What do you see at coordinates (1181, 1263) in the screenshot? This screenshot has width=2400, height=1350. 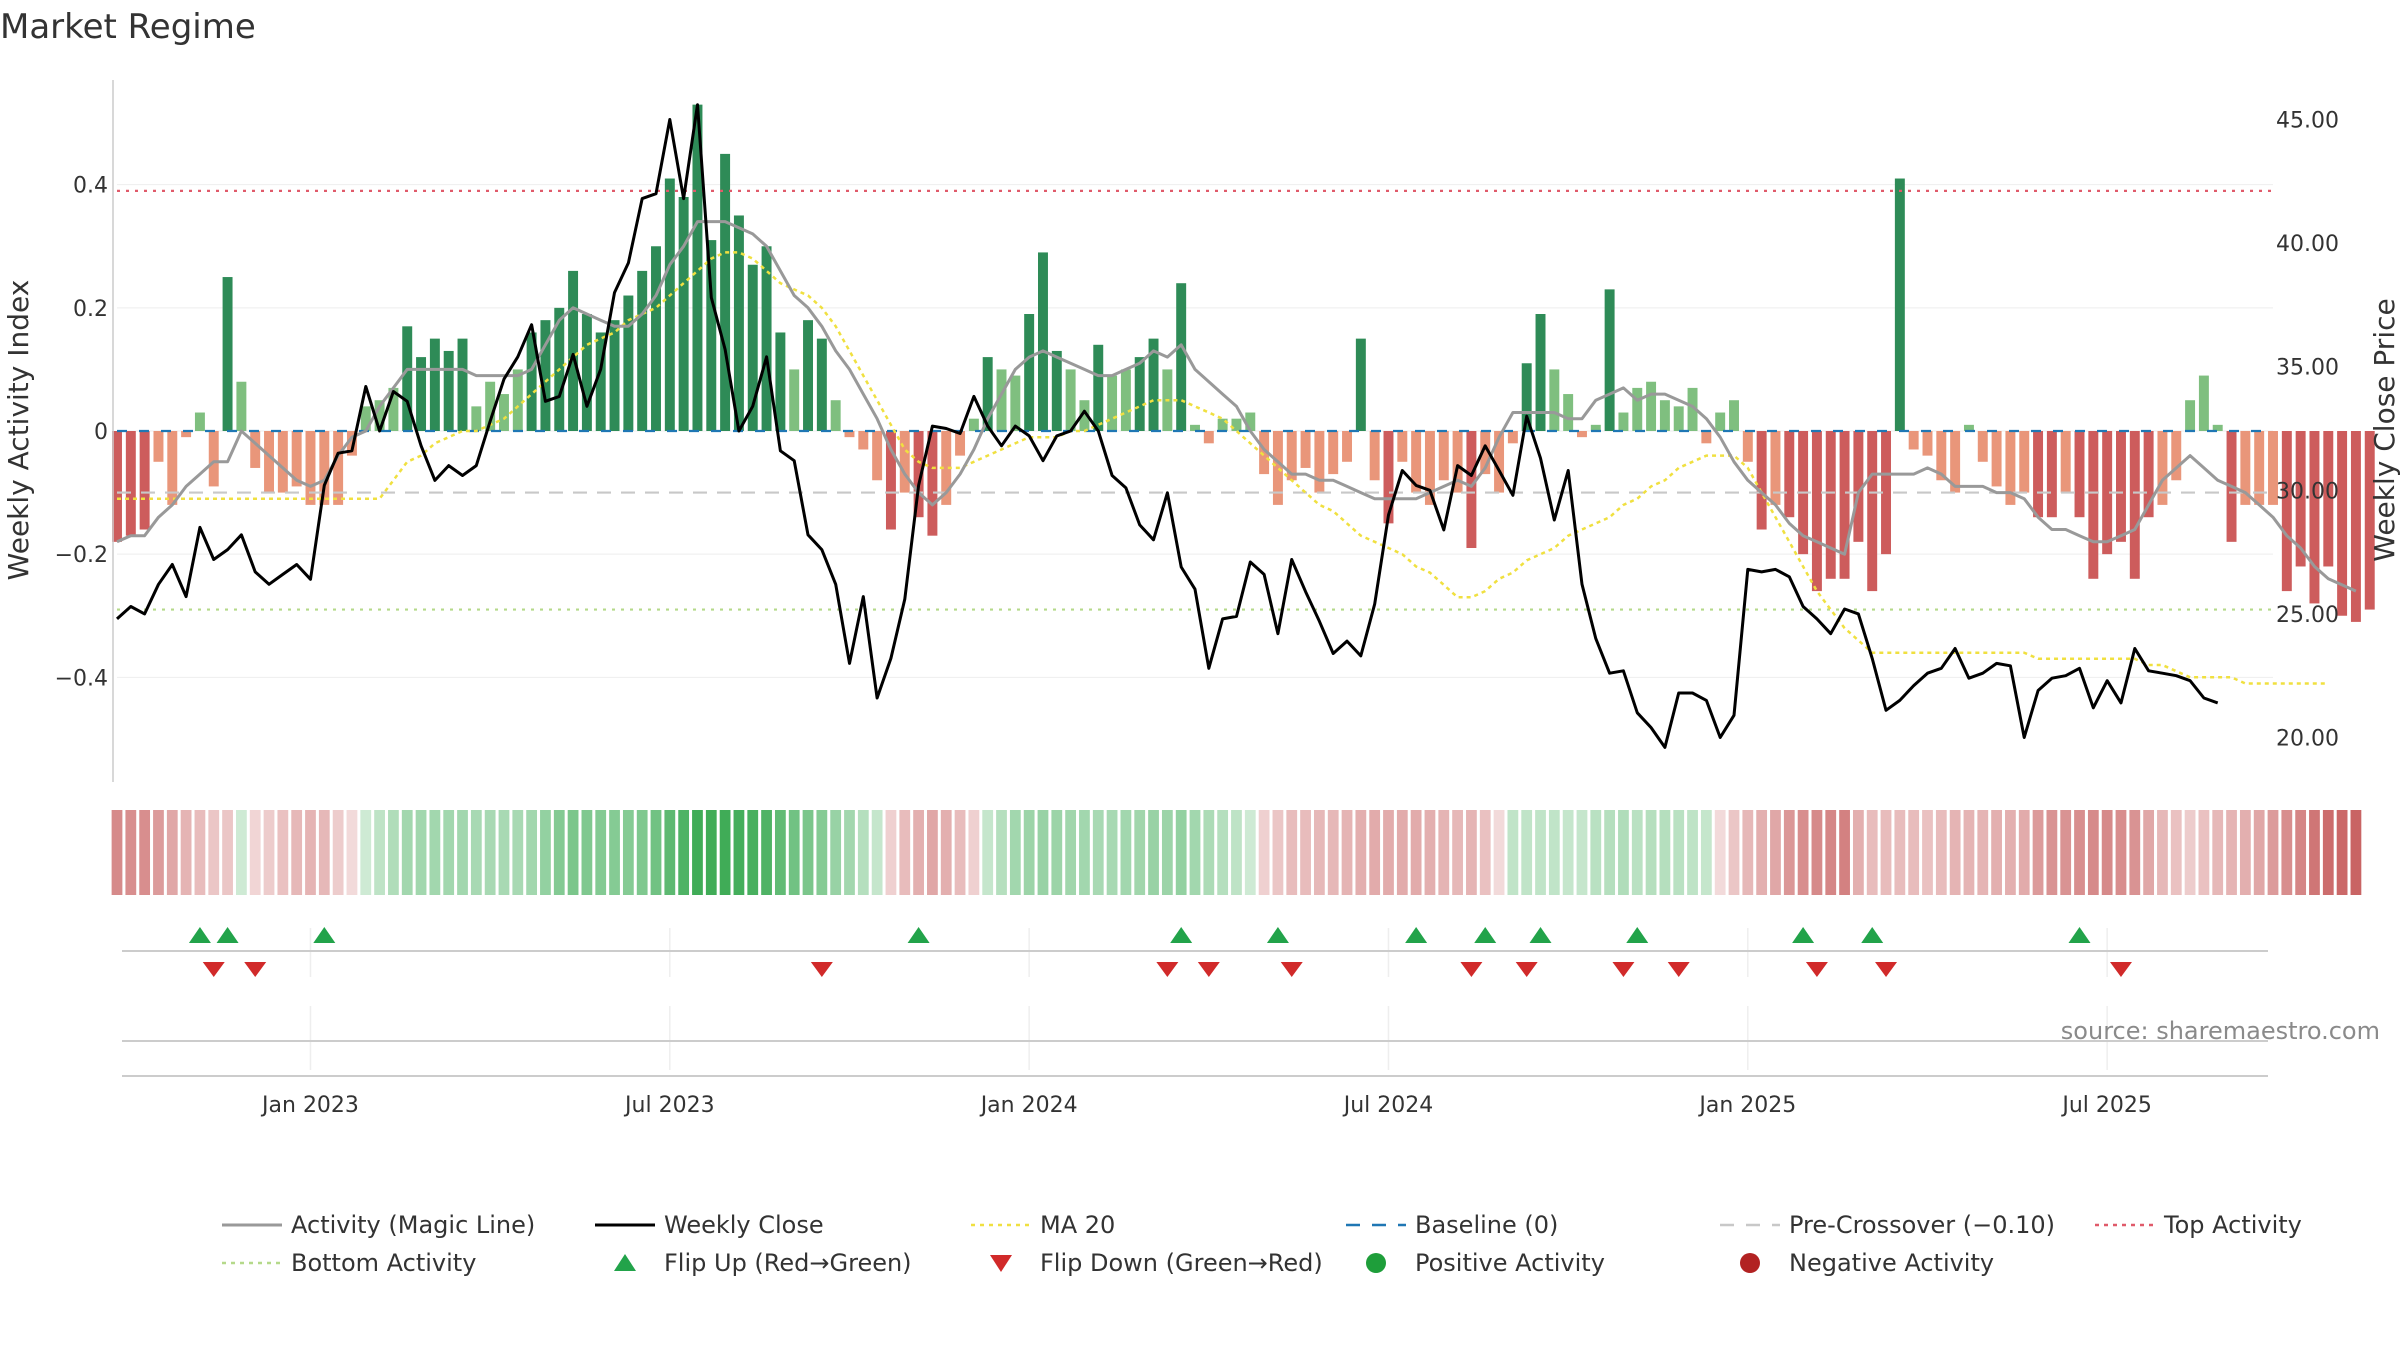 I see `legend-label: Flip Down (Green→Red)` at bounding box center [1181, 1263].